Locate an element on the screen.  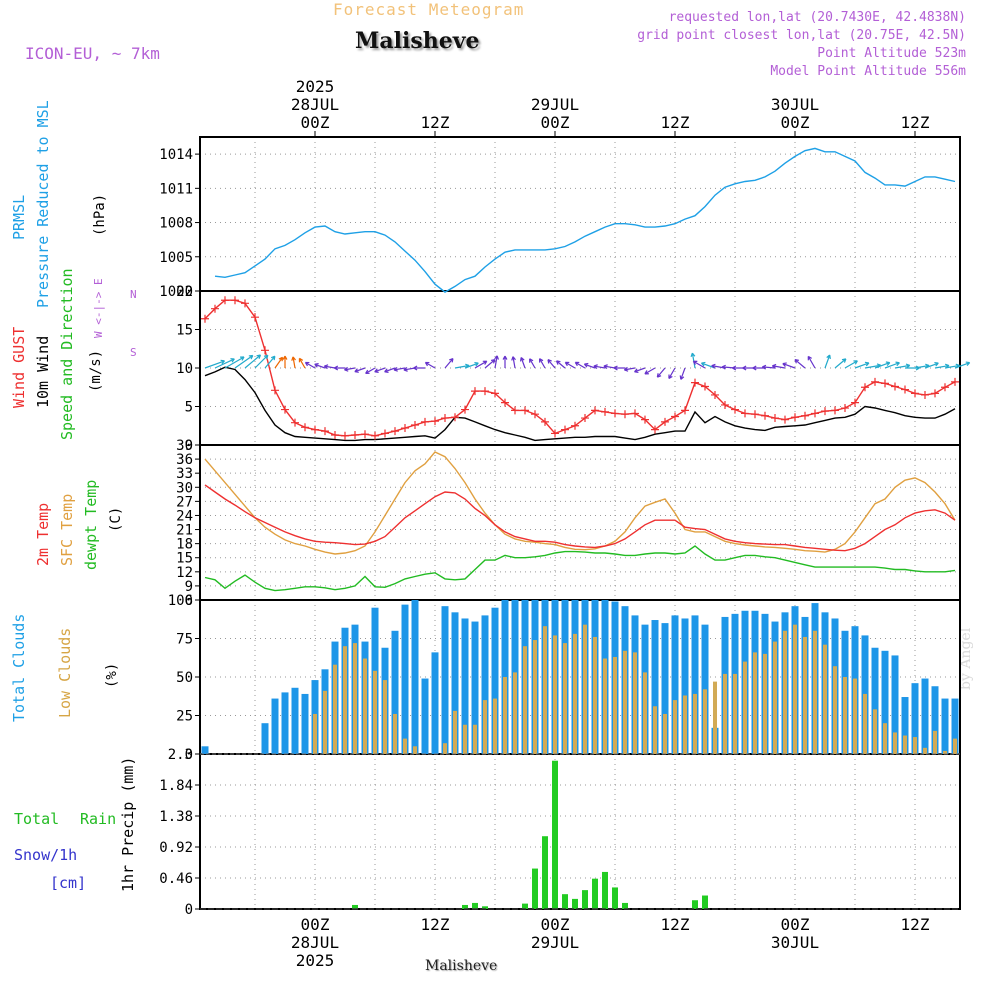
y-tick-label-temperature: 18 is located at coordinates (184, 545).